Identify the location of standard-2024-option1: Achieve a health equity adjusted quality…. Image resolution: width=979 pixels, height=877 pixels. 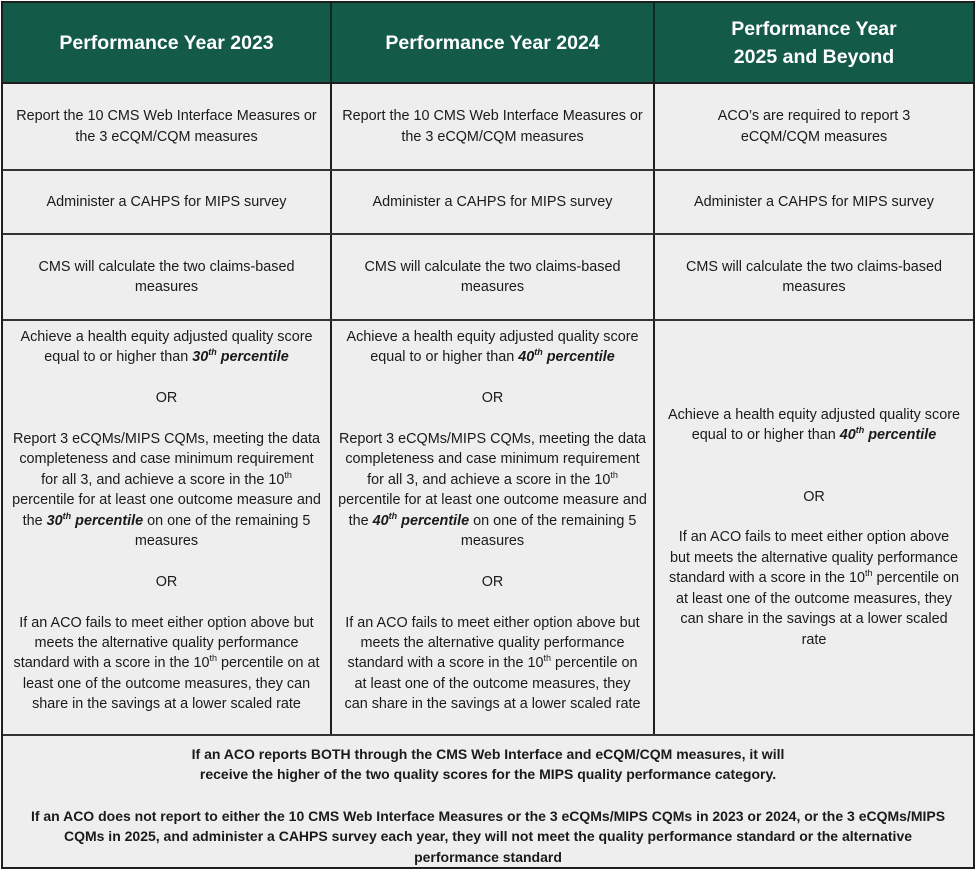
(492, 347).